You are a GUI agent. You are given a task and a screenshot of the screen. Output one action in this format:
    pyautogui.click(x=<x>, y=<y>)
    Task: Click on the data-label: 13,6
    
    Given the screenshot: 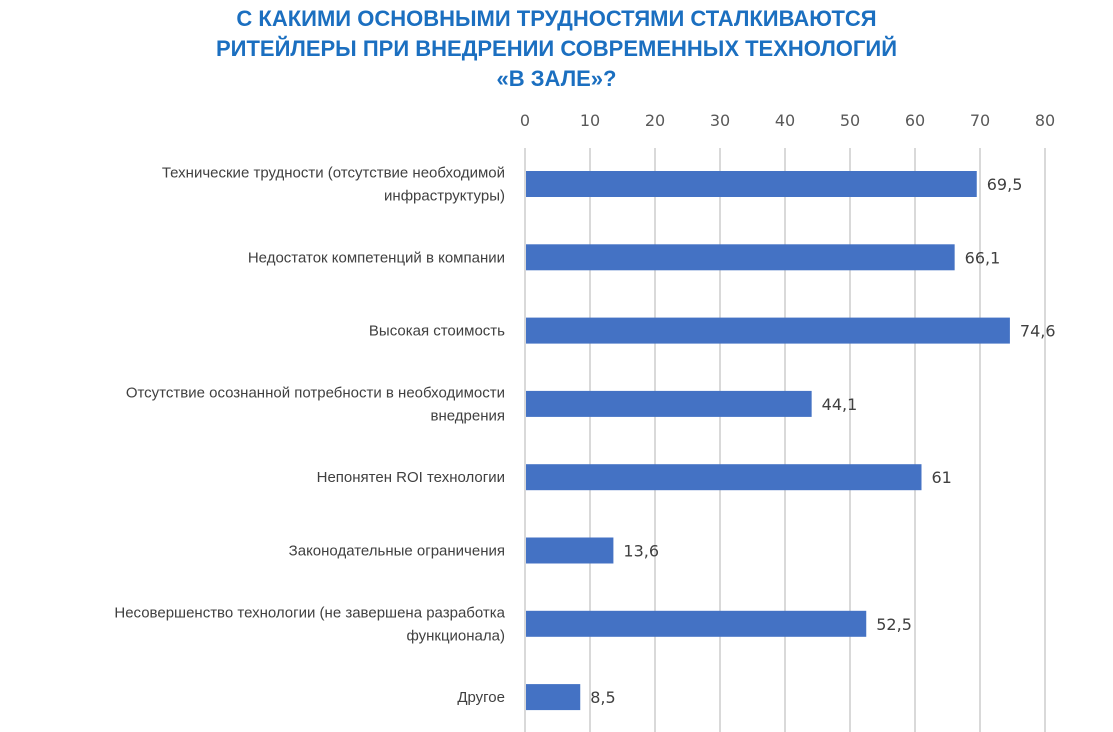 What is the action you would take?
    pyautogui.click(x=641, y=551)
    